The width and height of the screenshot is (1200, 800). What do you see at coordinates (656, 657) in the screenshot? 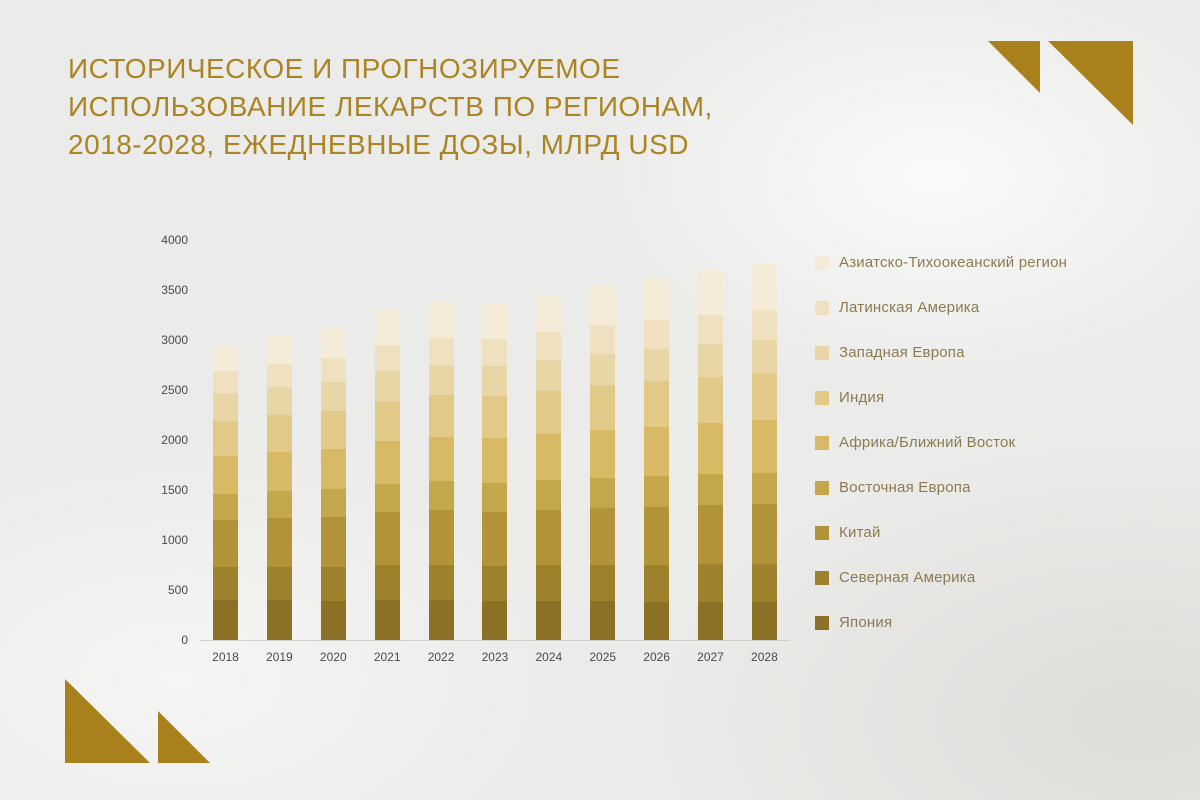
I see `x-tick-label: 2026` at bounding box center [656, 657].